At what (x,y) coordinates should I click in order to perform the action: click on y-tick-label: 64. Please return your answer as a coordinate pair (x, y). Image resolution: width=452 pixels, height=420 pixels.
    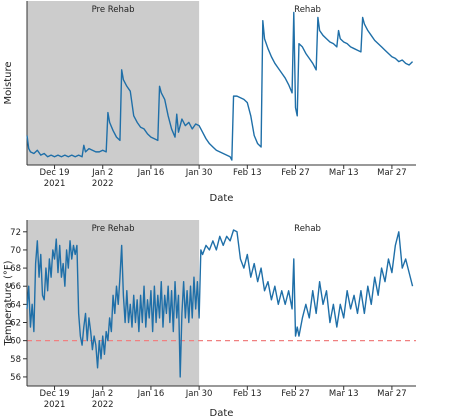
    Looking at the image, I should click on (15, 305).